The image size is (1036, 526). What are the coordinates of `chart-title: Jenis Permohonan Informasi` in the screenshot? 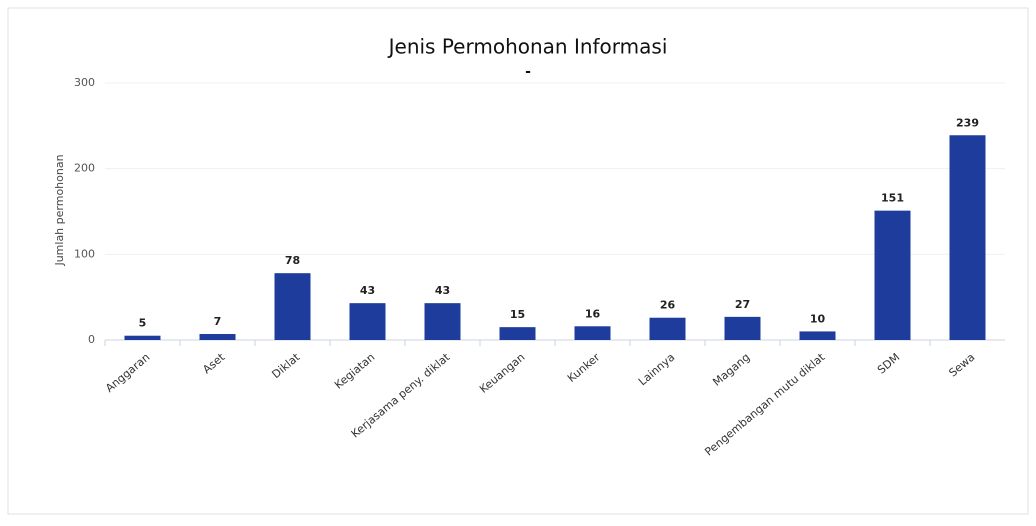 It's located at (527, 47).